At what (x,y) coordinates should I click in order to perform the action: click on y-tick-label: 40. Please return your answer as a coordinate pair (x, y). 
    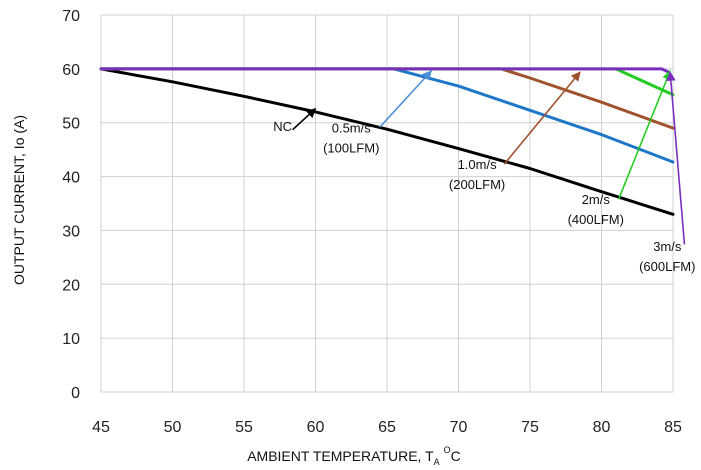
    Looking at the image, I should click on (71, 178).